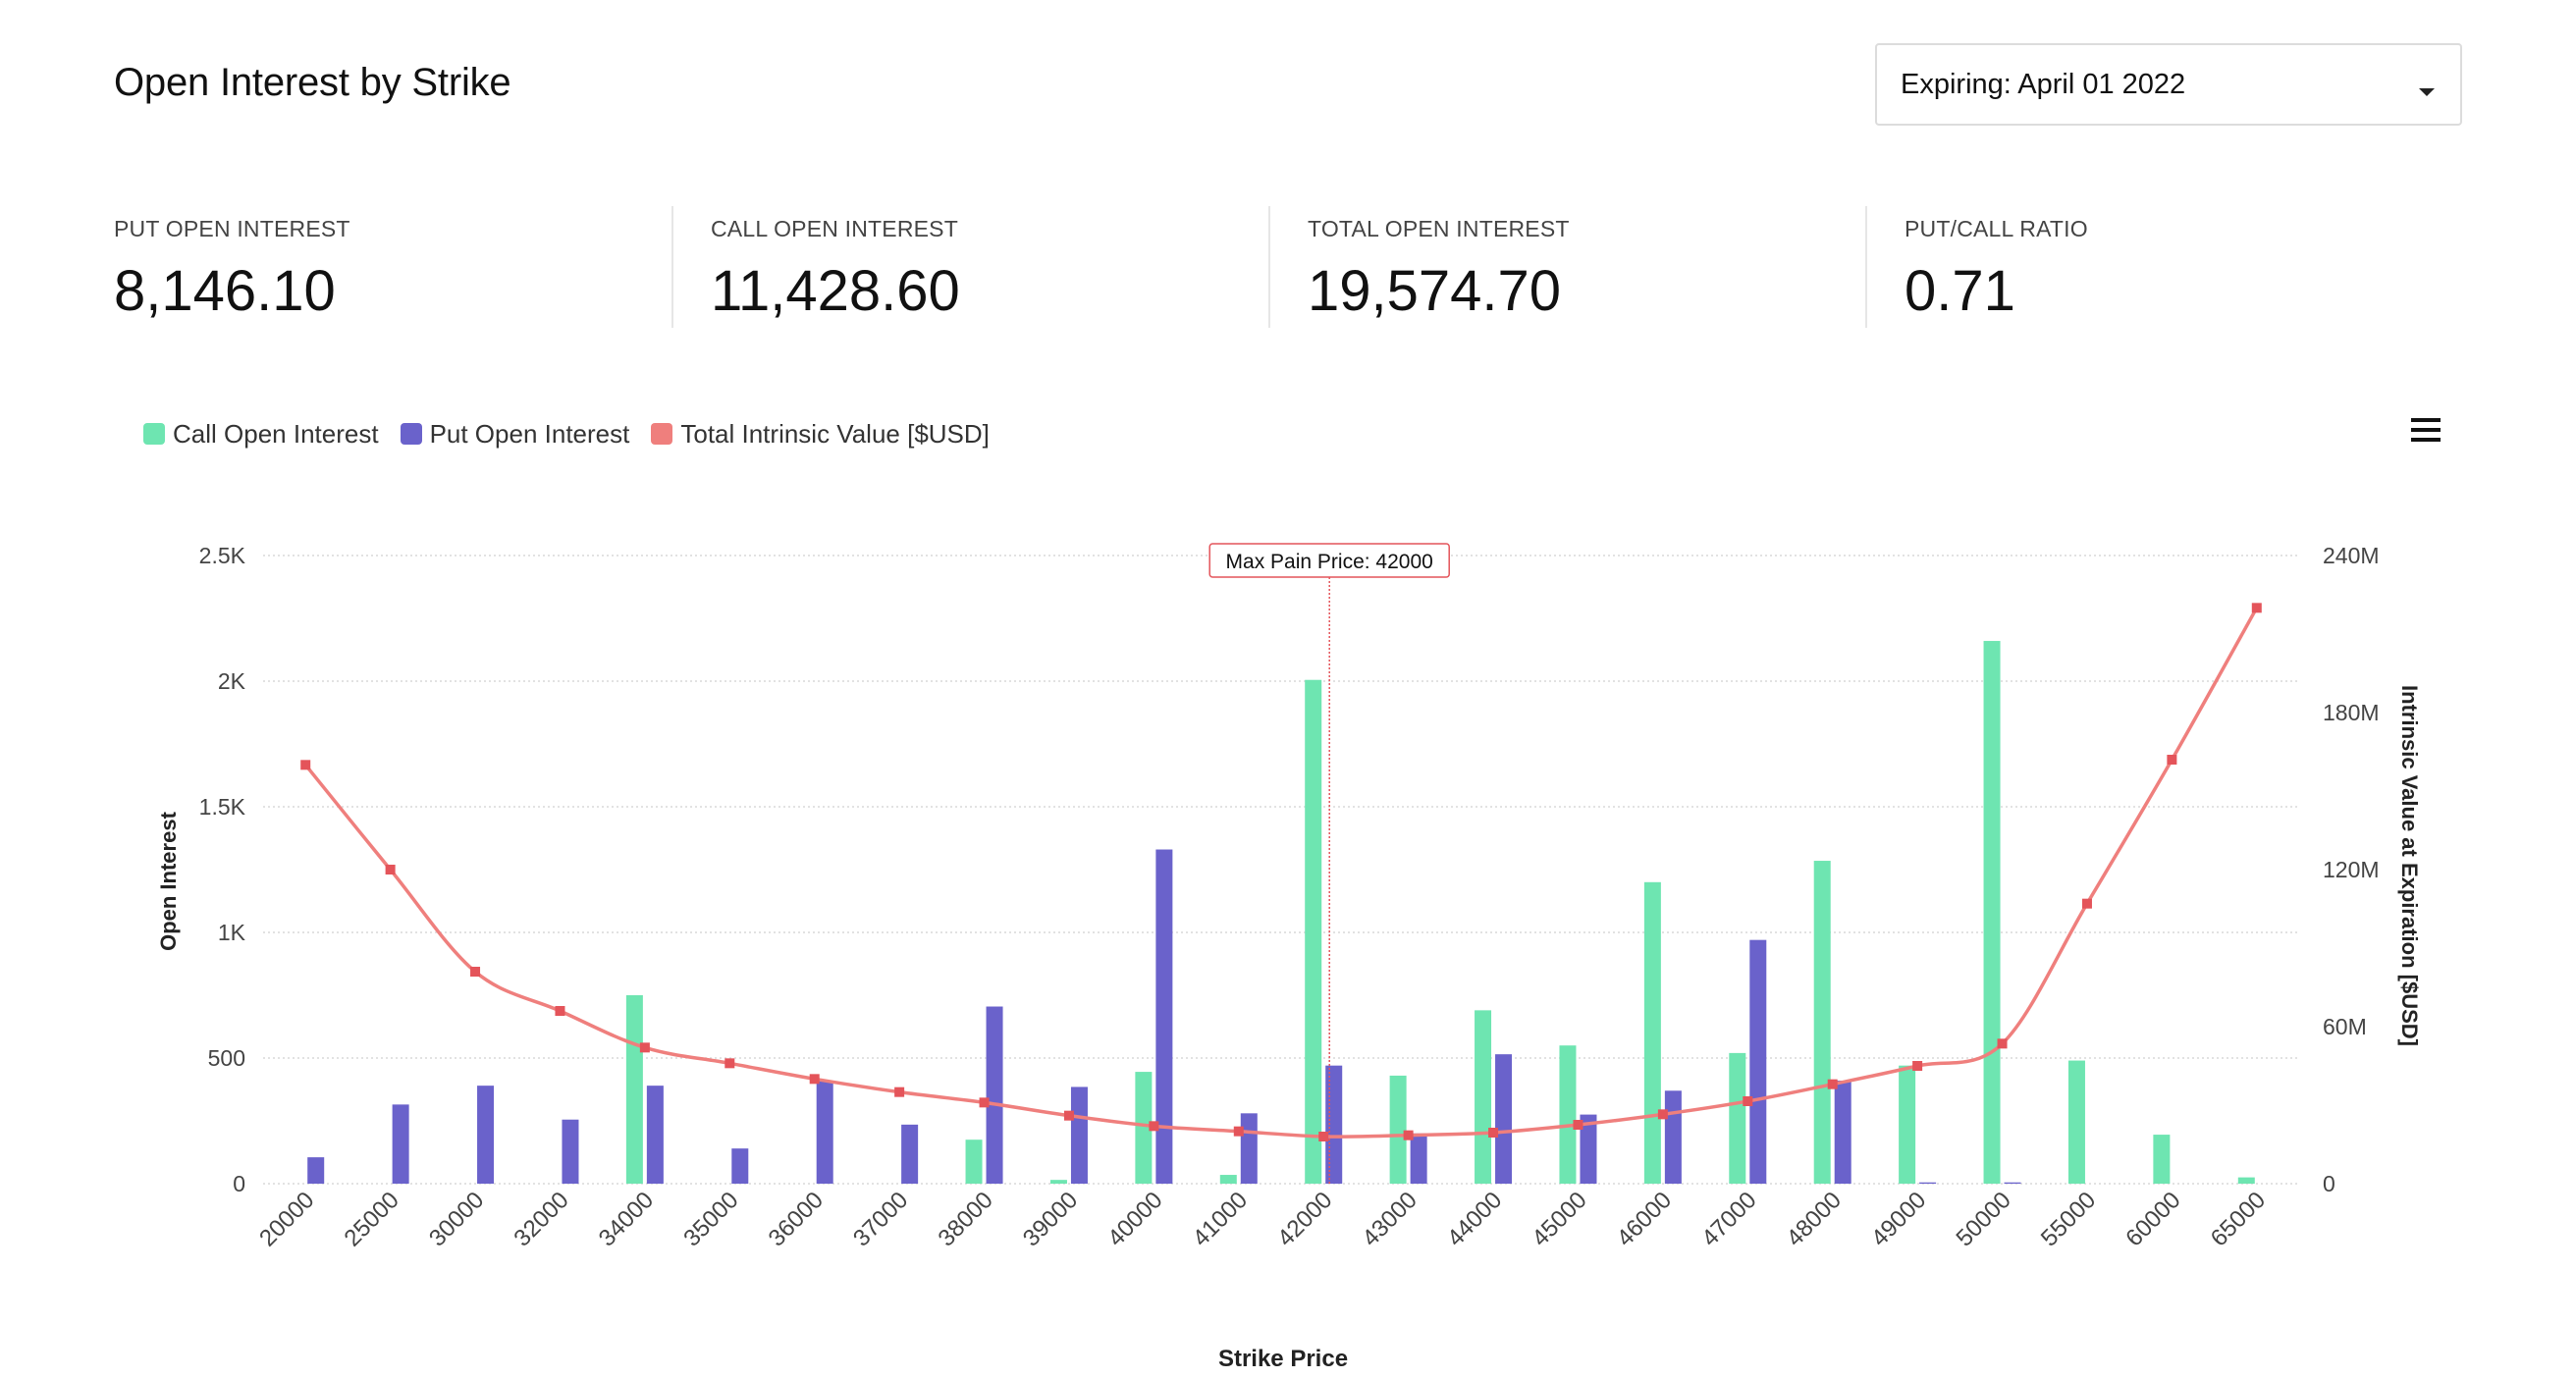 This screenshot has width=2576, height=1378. What do you see at coordinates (1996, 265) in the screenshot?
I see `put-call-ratio-stat: PUT/CALL RATIO 0.71` at bounding box center [1996, 265].